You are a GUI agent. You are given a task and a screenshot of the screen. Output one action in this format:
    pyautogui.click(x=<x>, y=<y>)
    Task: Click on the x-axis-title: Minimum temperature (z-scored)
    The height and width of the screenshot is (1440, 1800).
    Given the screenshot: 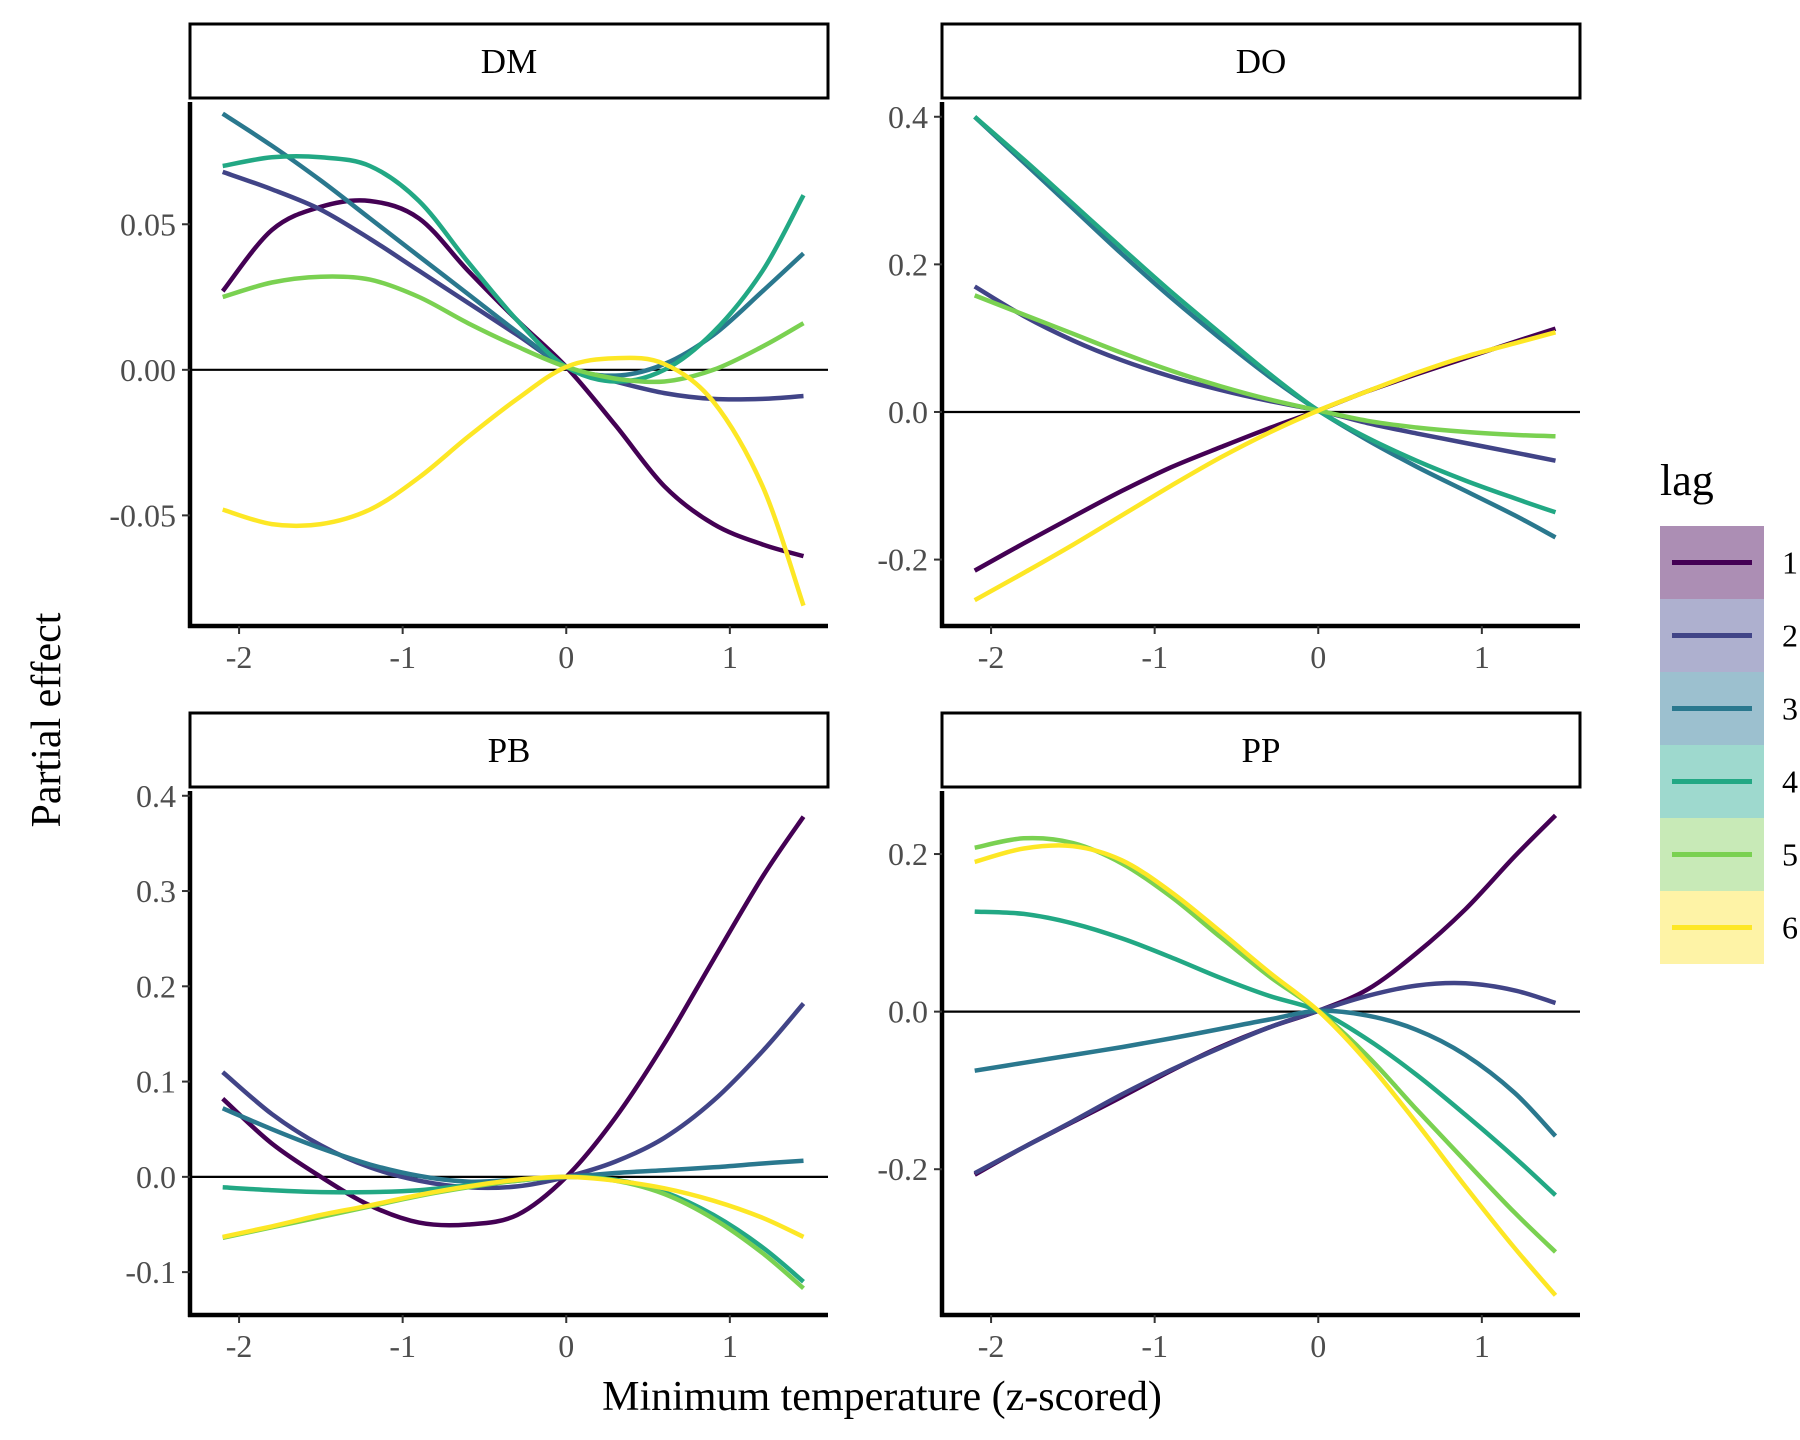 What is the action you would take?
    pyautogui.click(x=882, y=1397)
    